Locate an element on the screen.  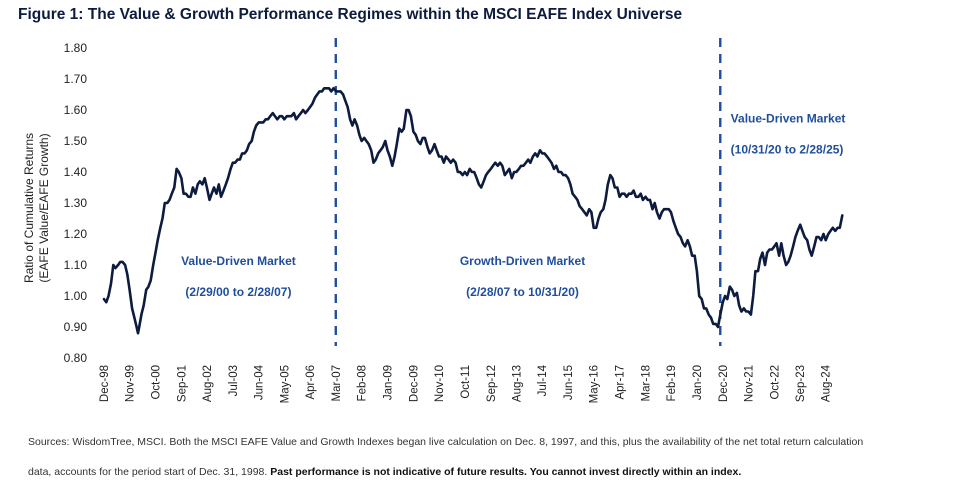
x-tick-label: Oct-22 is located at coordinates (775, 382).